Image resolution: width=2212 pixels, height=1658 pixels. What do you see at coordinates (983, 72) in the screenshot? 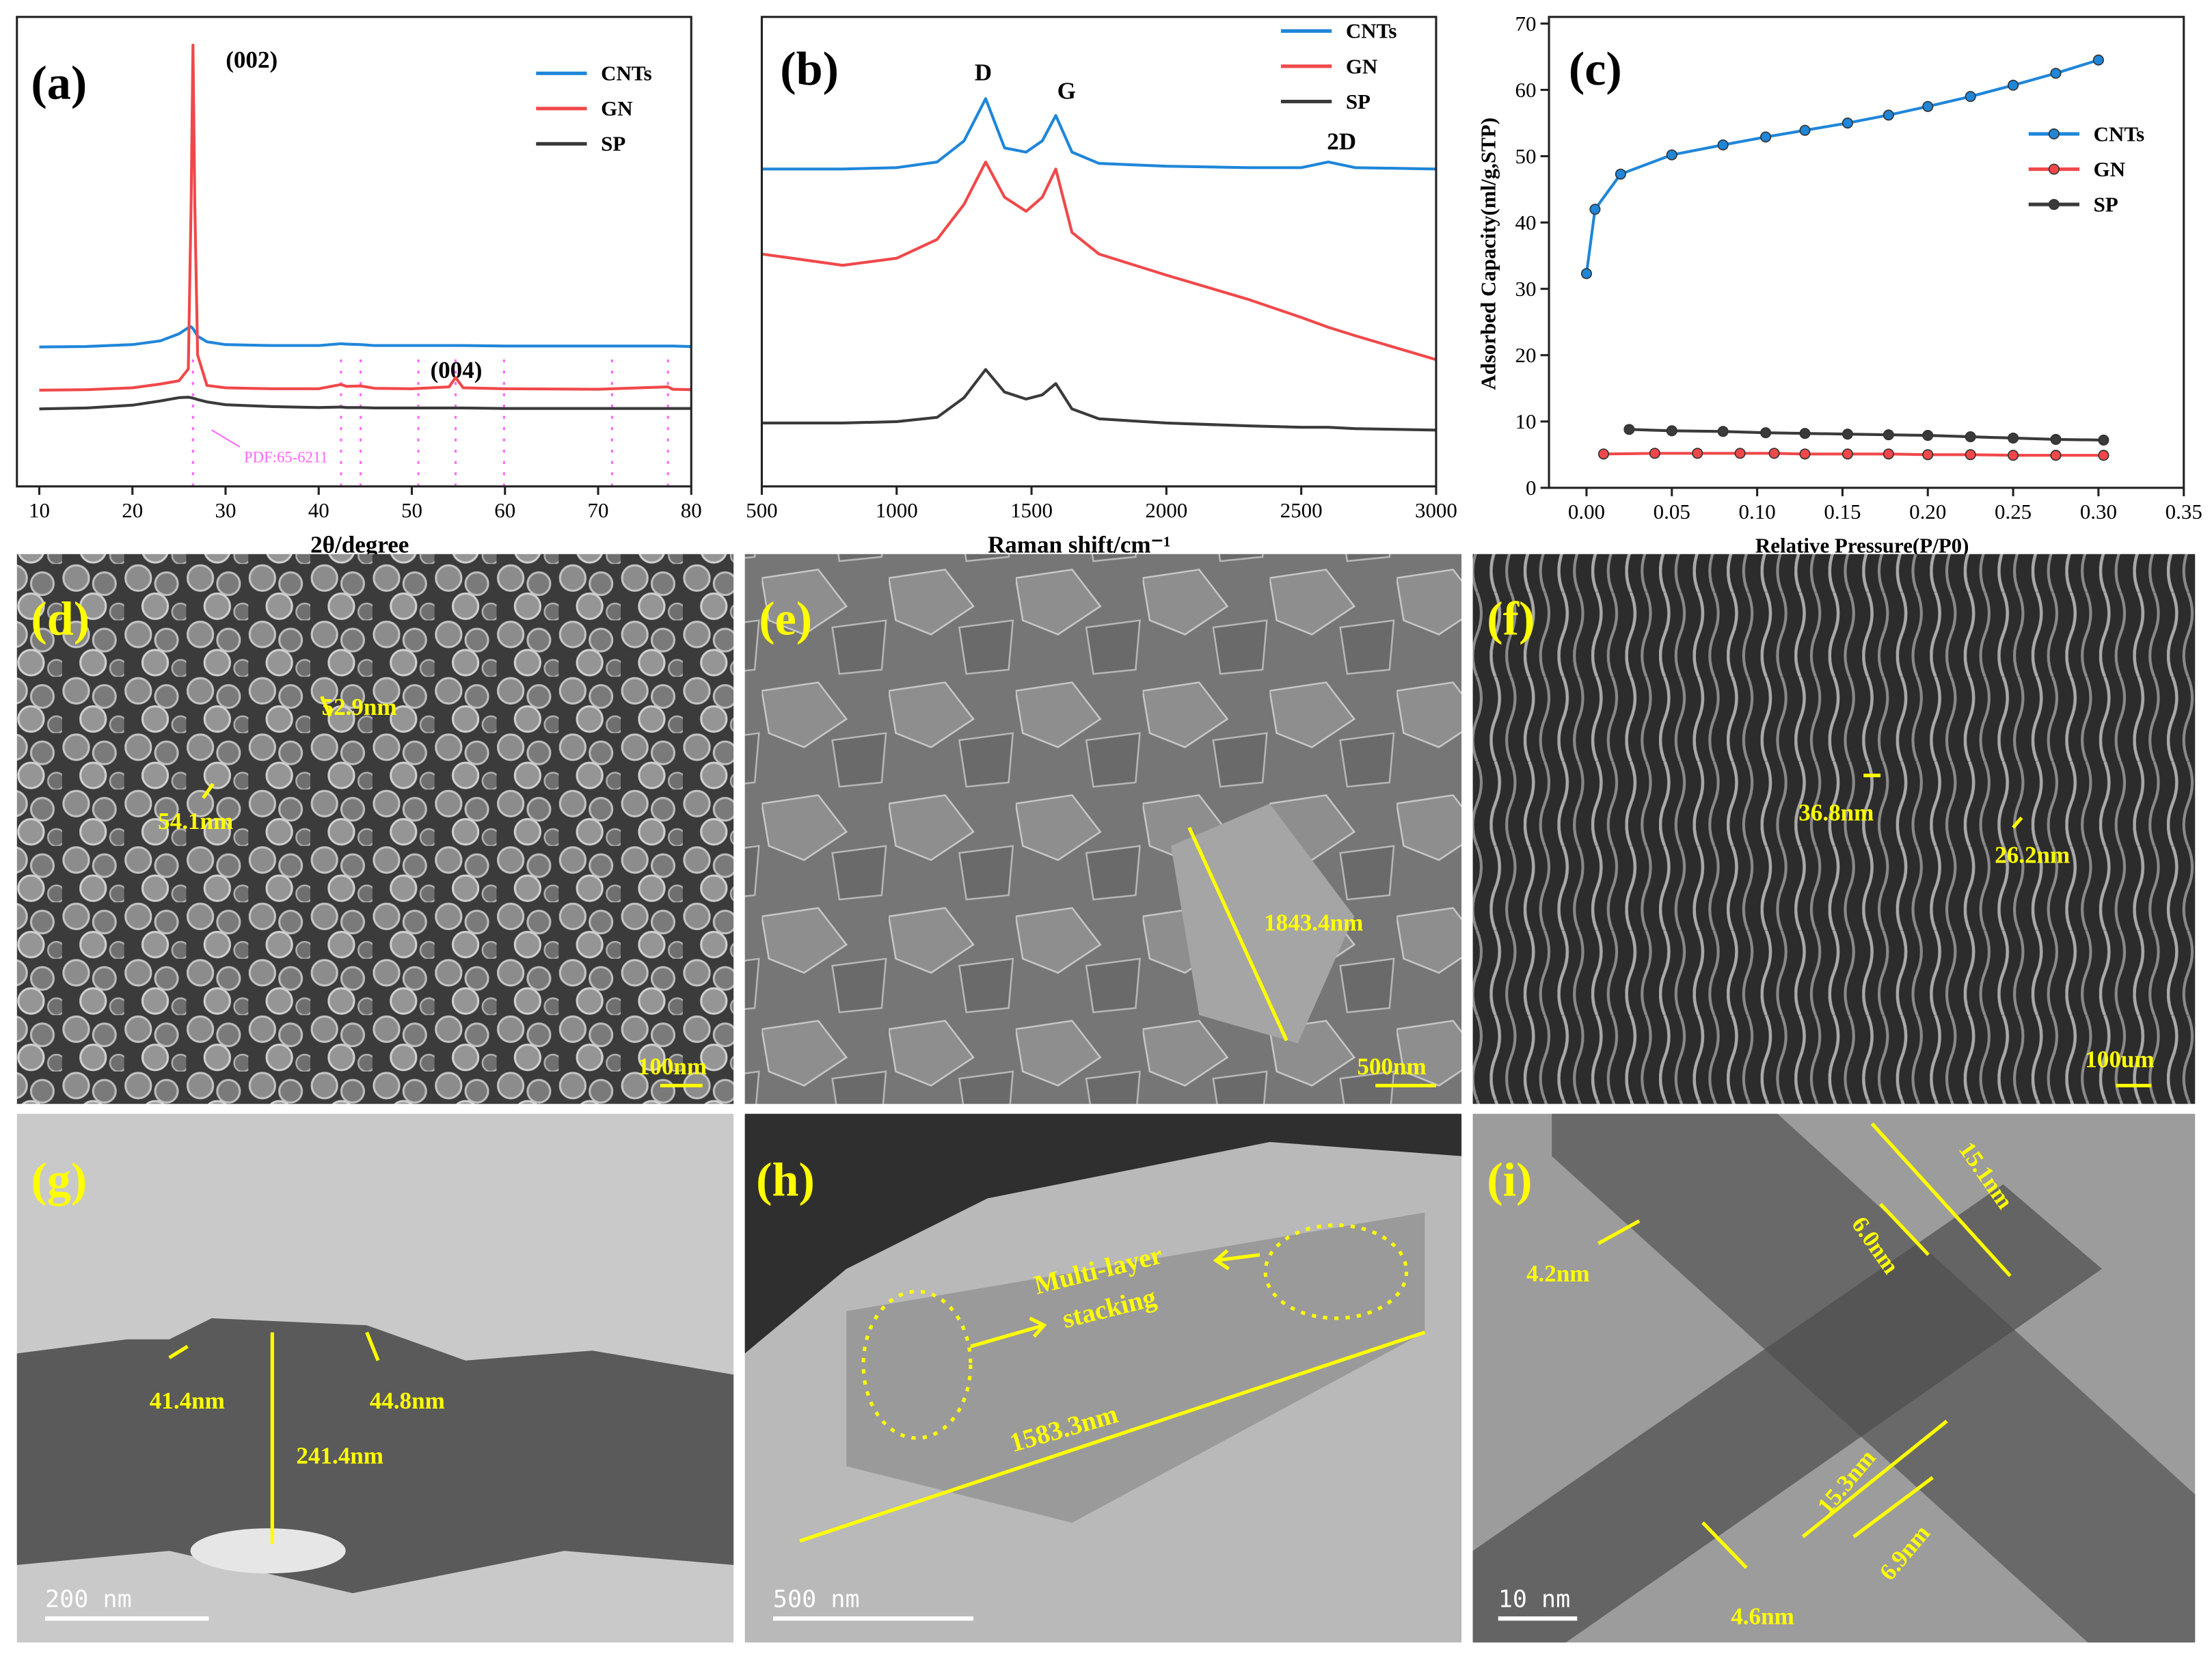
I see `annotation: D` at bounding box center [983, 72].